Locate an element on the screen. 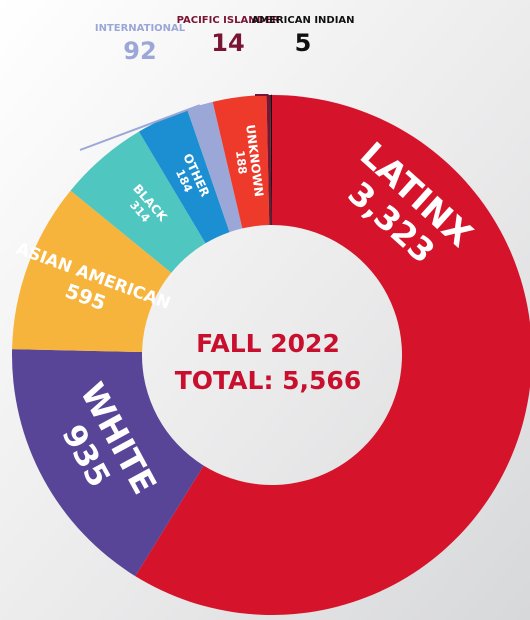 This screenshot has width=530, height=620. value-label: 5 is located at coordinates (303, 43).